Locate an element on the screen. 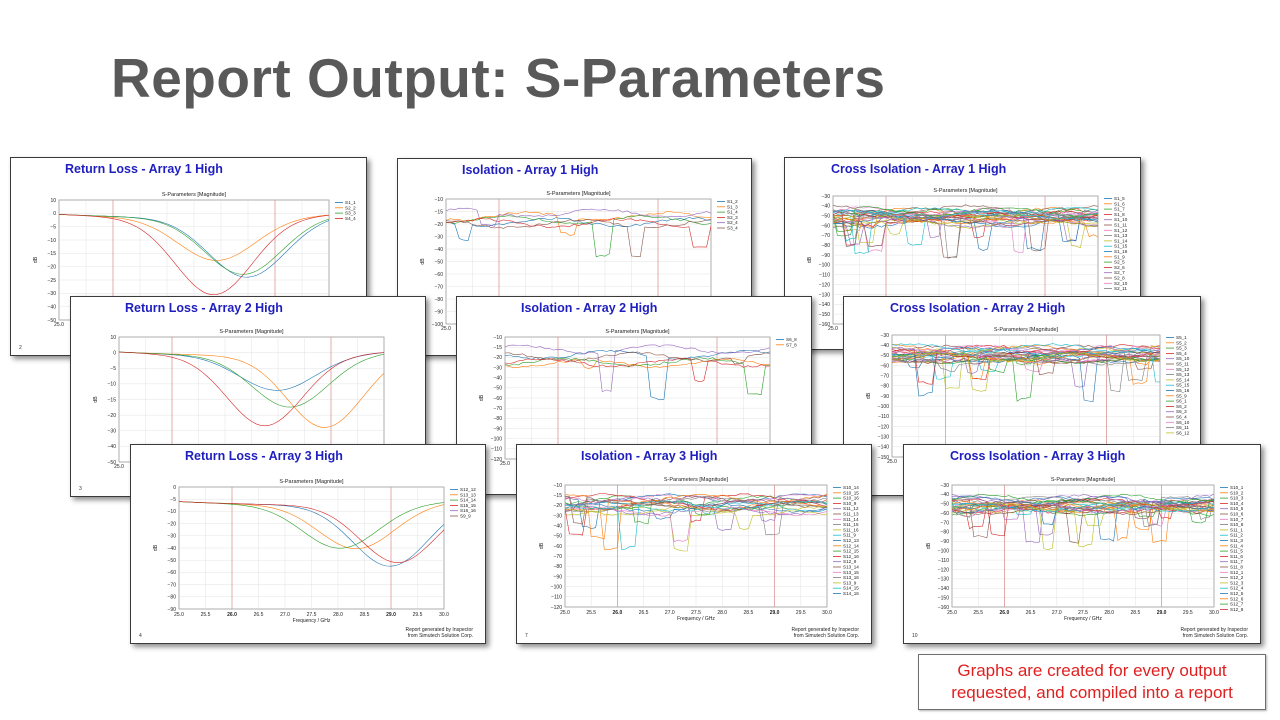 Image resolution: width=1280 pixels, height=720 pixels. x-tick-label: 26.5 is located at coordinates (644, 613).